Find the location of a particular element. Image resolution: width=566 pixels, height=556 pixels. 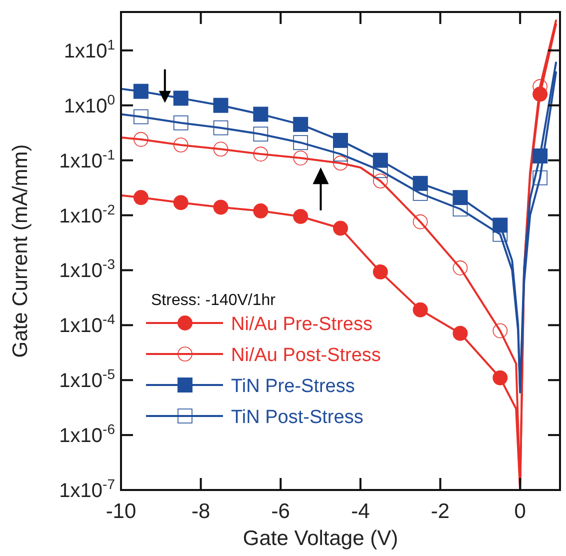

y-tick-label: 1x10$^{-3}$ is located at coordinates (87, 269).